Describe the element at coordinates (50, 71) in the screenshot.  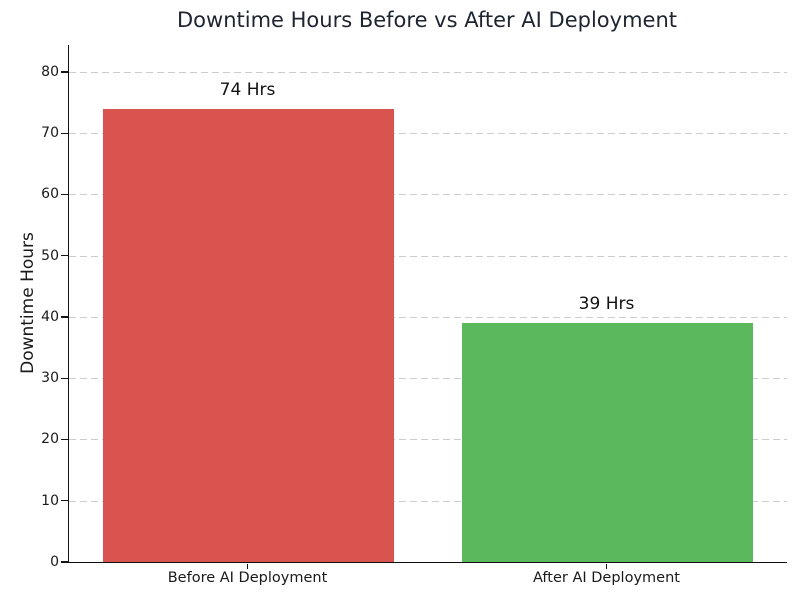
I see `y-tick-label: 80` at that location.